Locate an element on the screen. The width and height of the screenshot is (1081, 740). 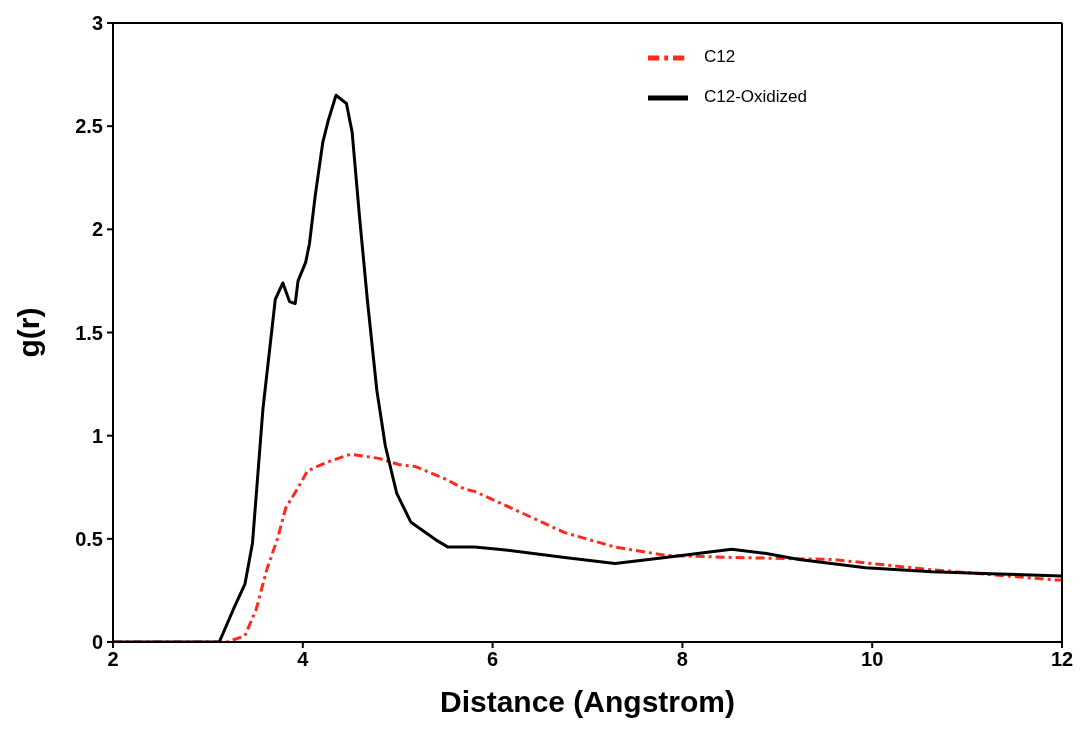
x-tick-label: 4 is located at coordinates (303, 659).